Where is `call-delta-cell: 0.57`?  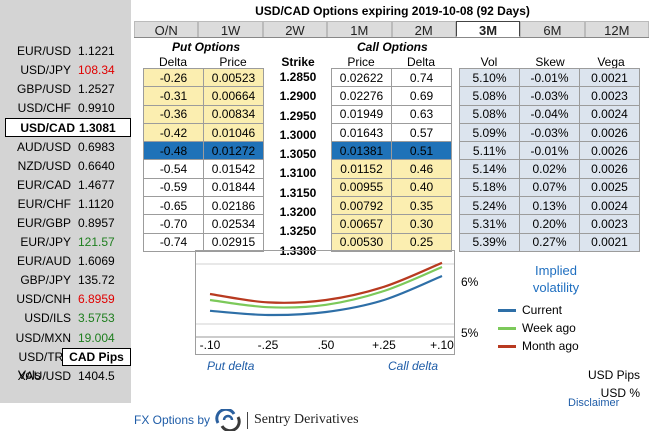 call-delta-cell: 0.57 is located at coordinates (421, 132).